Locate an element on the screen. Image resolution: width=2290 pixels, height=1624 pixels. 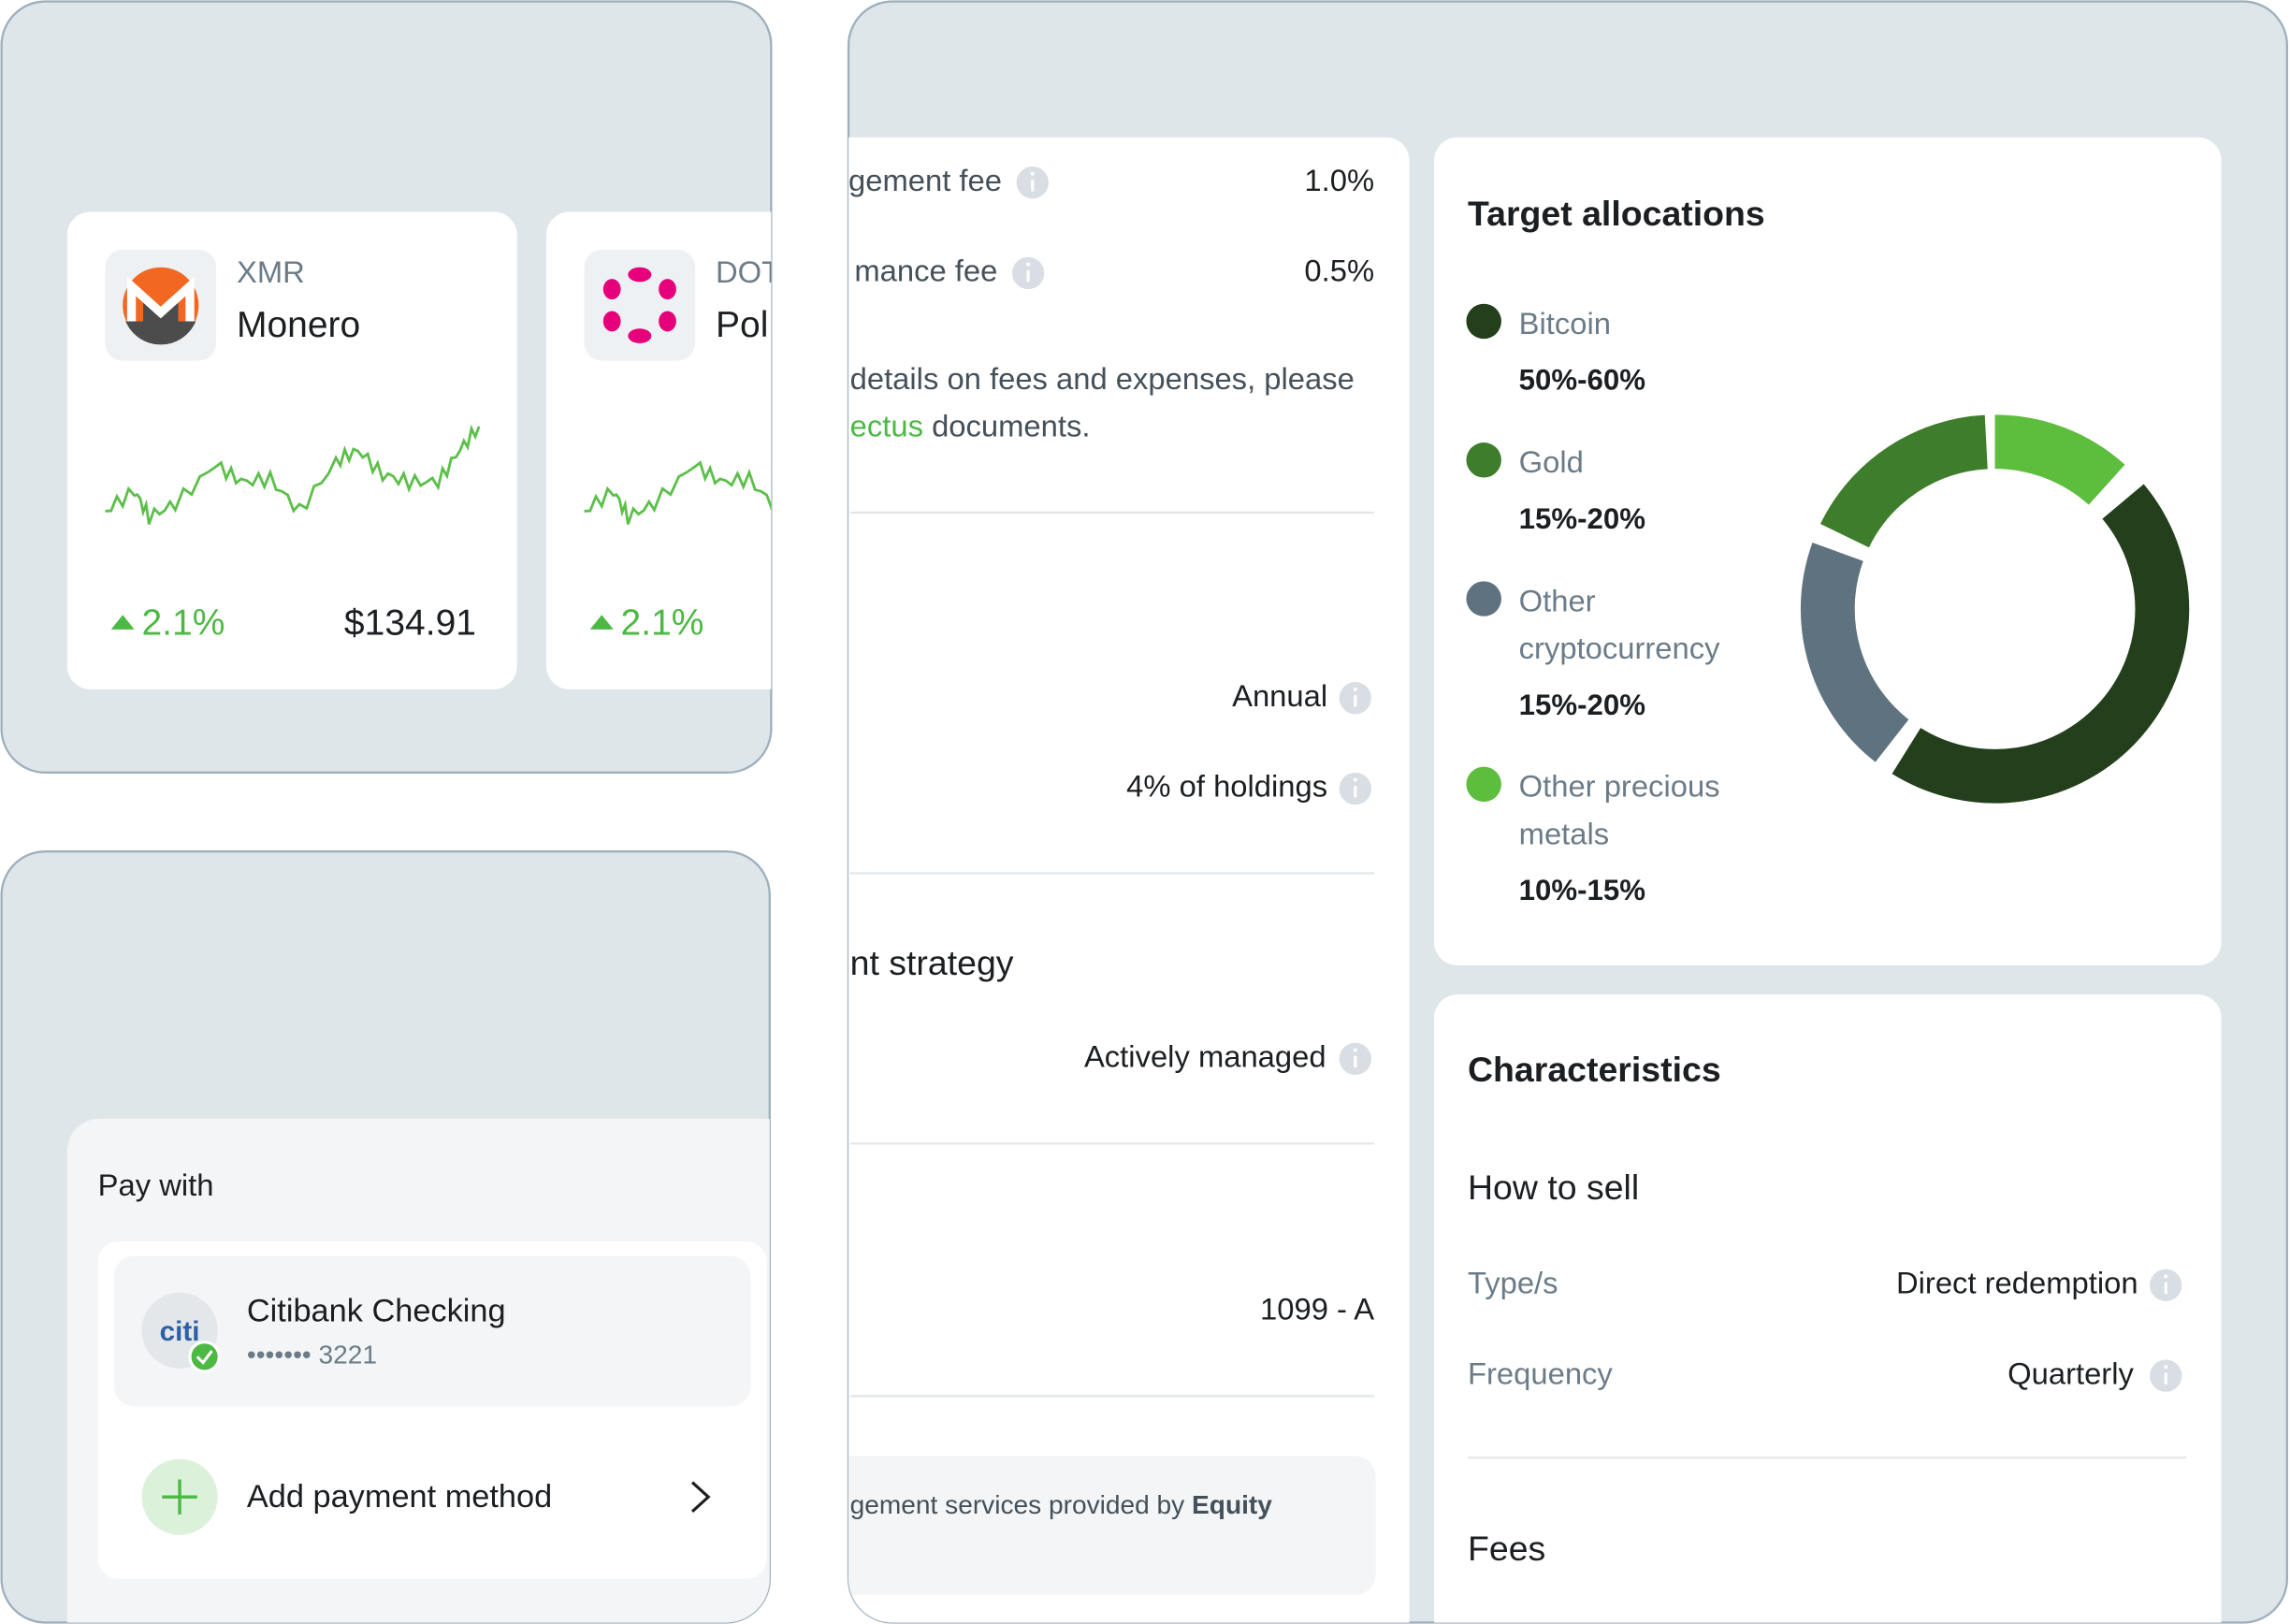
legend-label: Other is located at coordinates (1557, 600).